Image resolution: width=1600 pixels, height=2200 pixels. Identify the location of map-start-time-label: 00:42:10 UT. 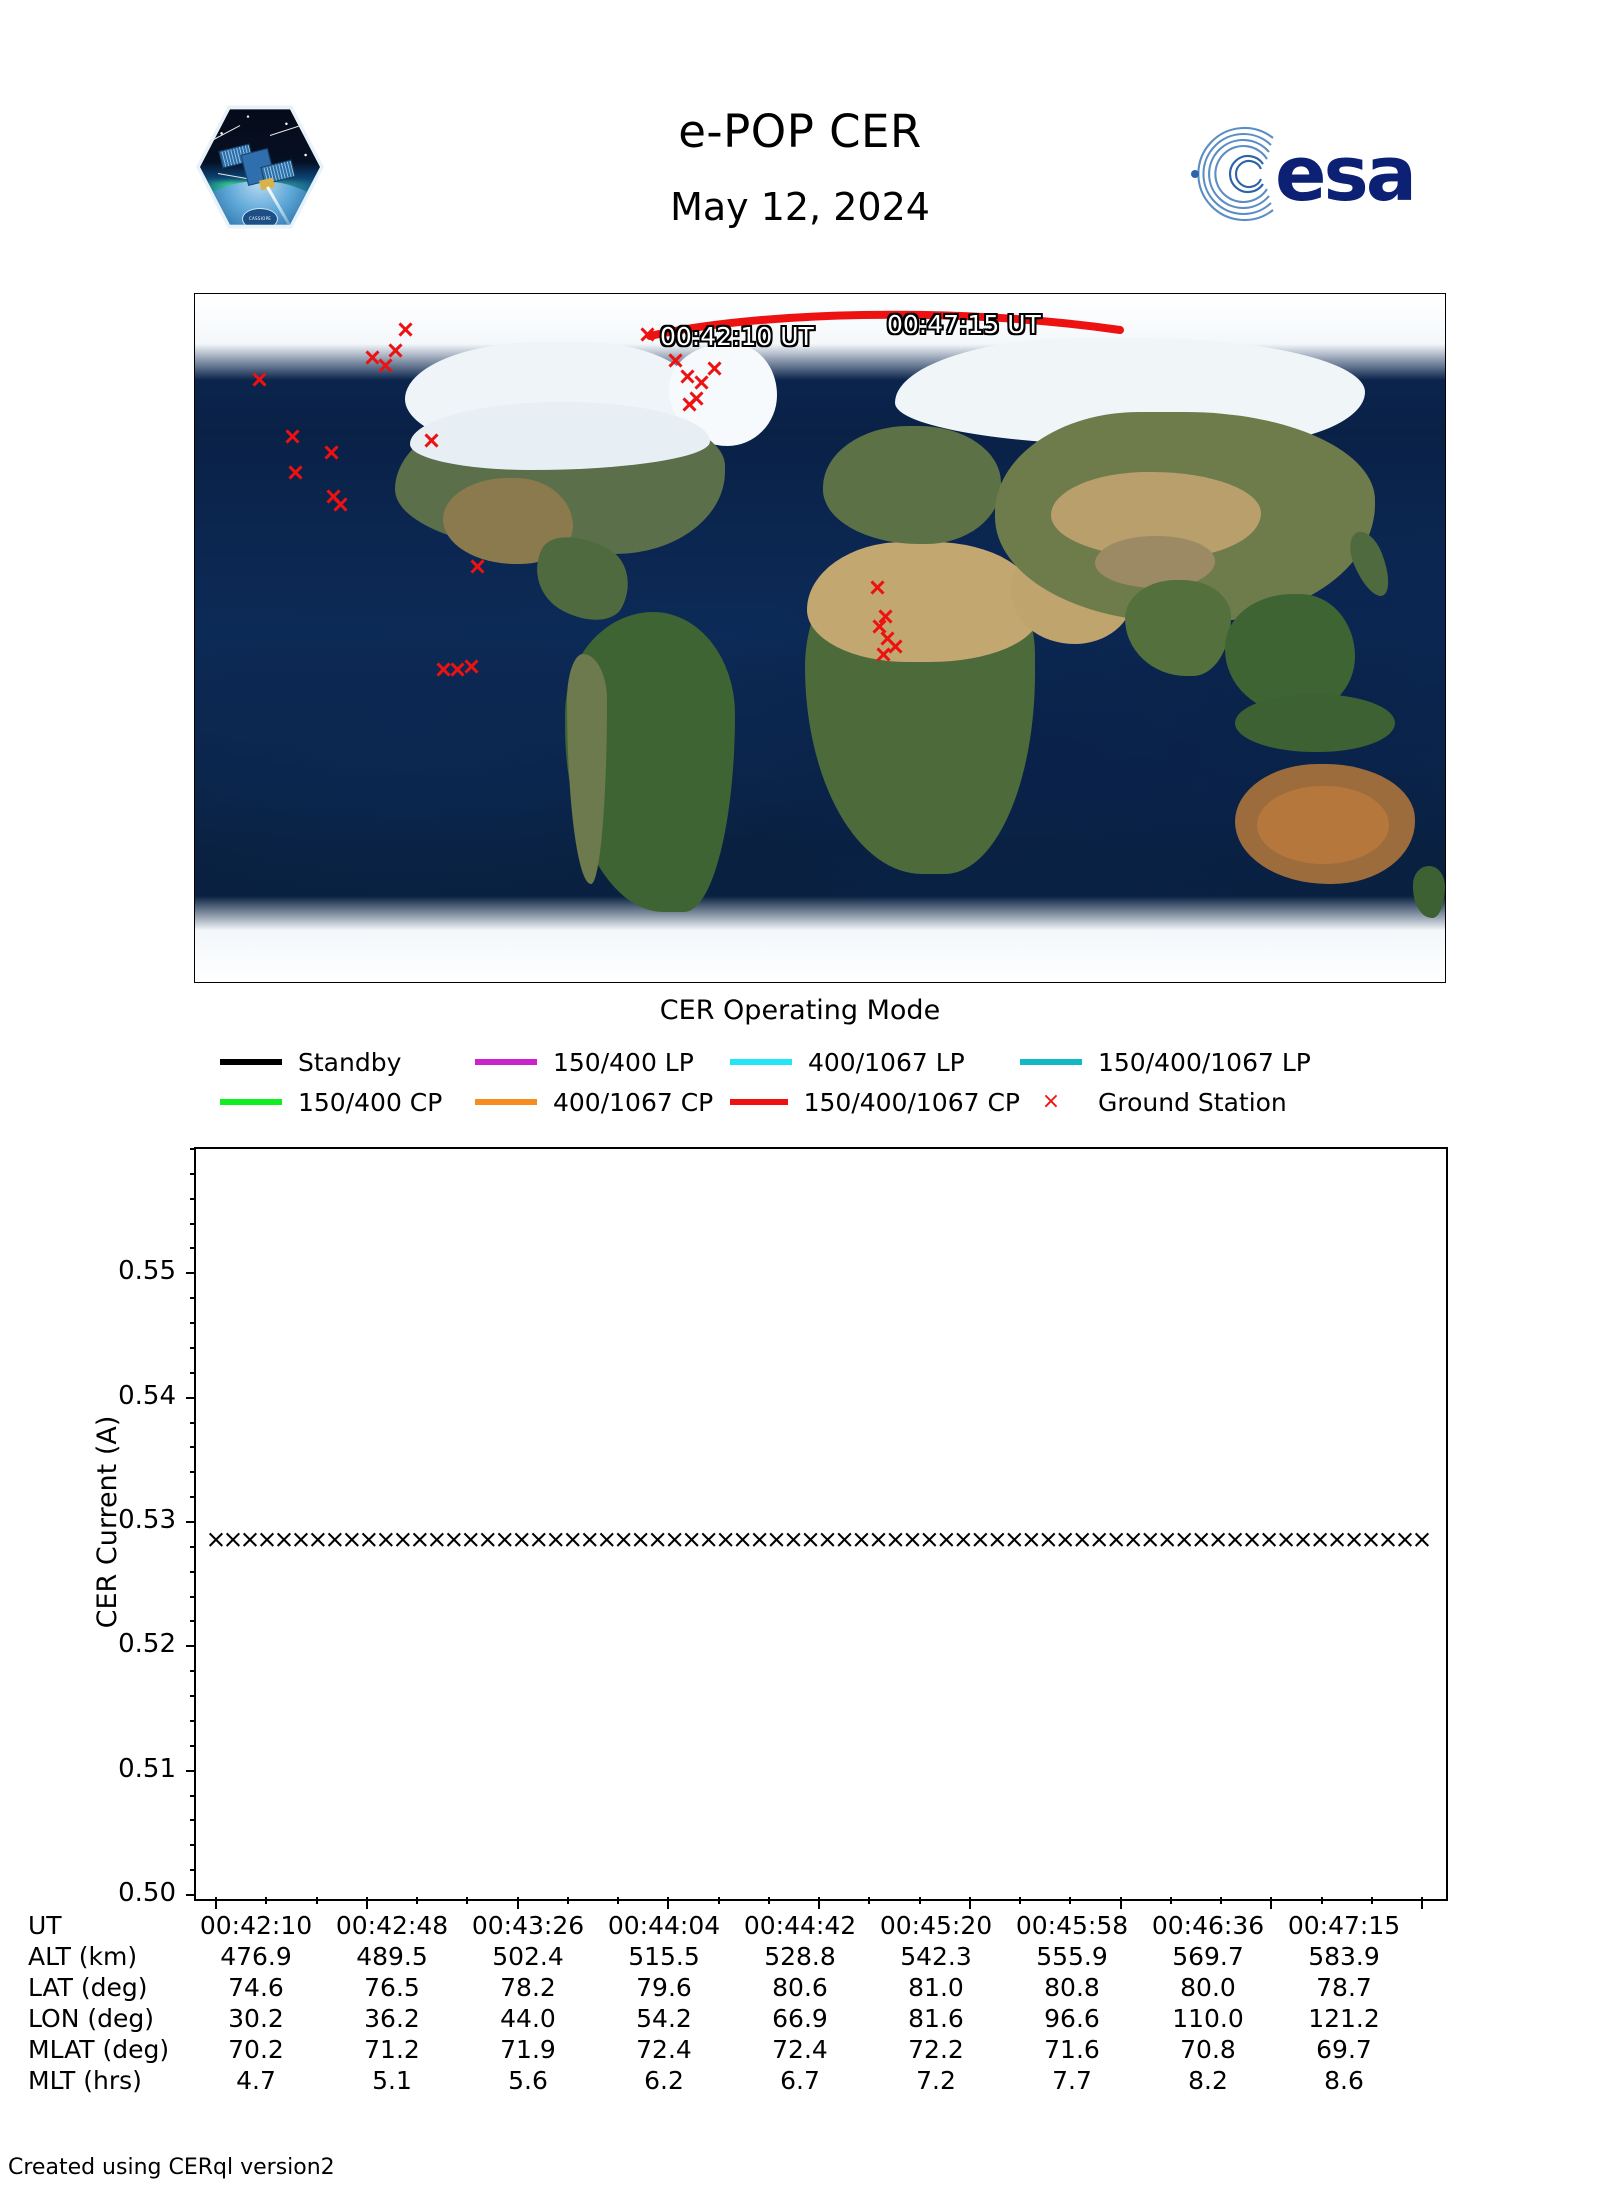
(737, 336).